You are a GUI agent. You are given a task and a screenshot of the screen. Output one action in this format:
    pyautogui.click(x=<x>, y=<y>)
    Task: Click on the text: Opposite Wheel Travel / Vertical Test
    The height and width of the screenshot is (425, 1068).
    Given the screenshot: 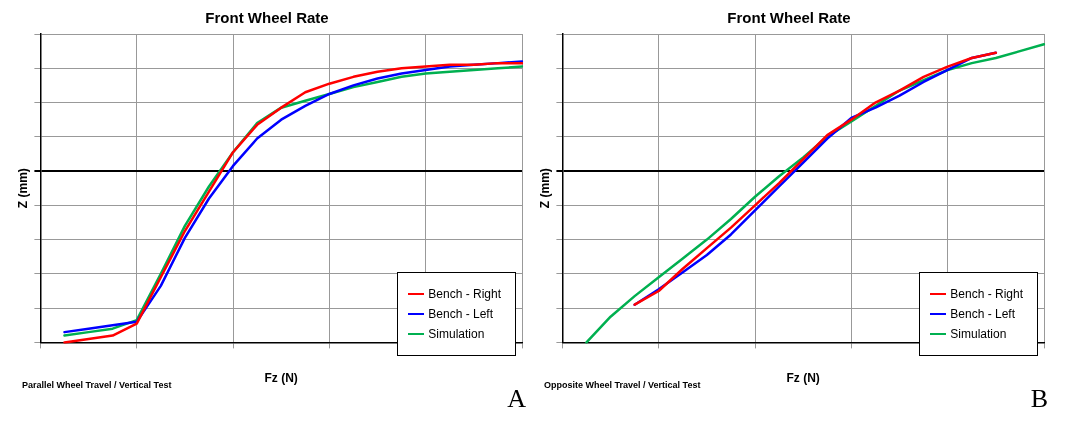 What is the action you would take?
    pyautogui.click(x=622, y=385)
    